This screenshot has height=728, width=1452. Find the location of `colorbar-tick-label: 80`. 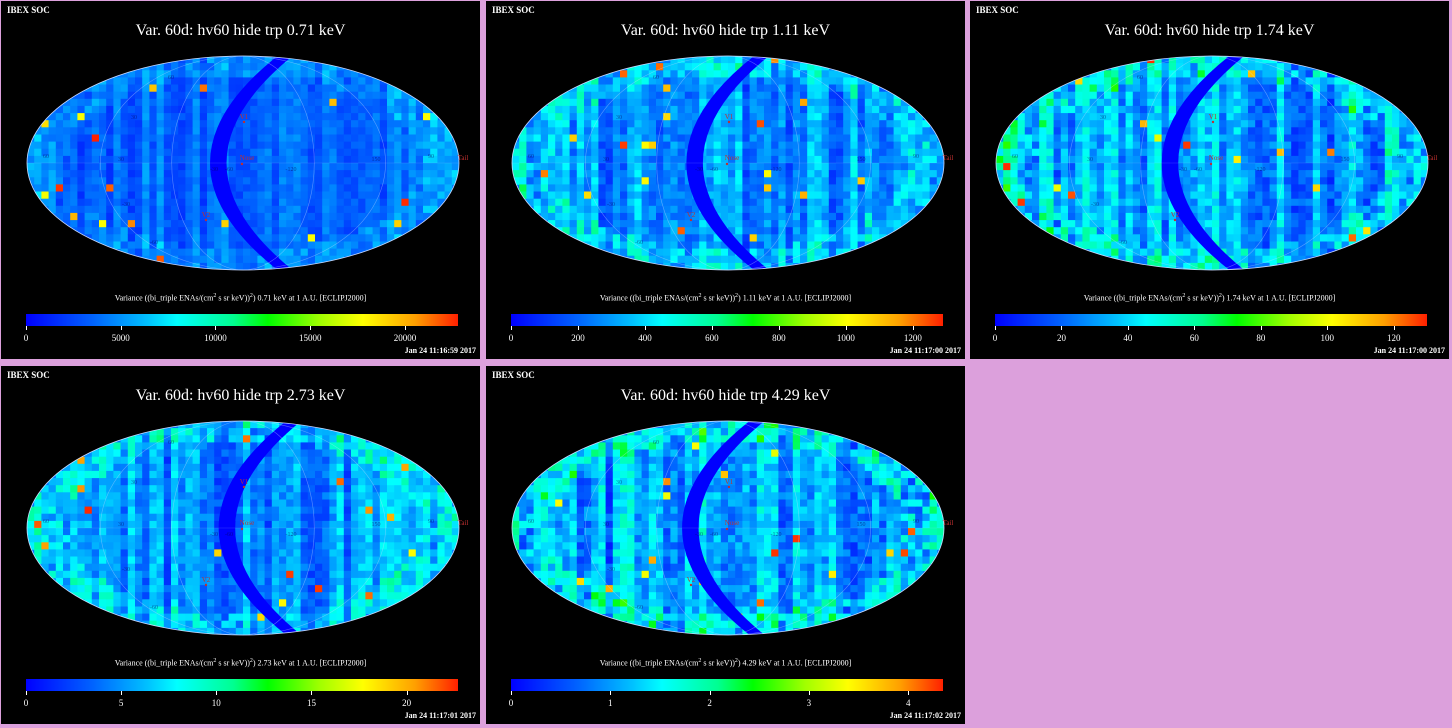

colorbar-tick-label: 80 is located at coordinates (1261, 338).